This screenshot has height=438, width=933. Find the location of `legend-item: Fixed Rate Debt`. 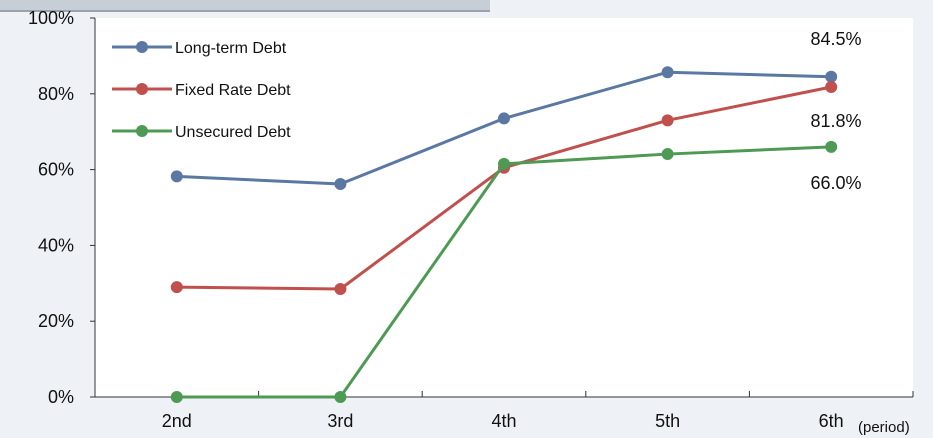

legend-item: Fixed Rate Debt is located at coordinates (201, 90).